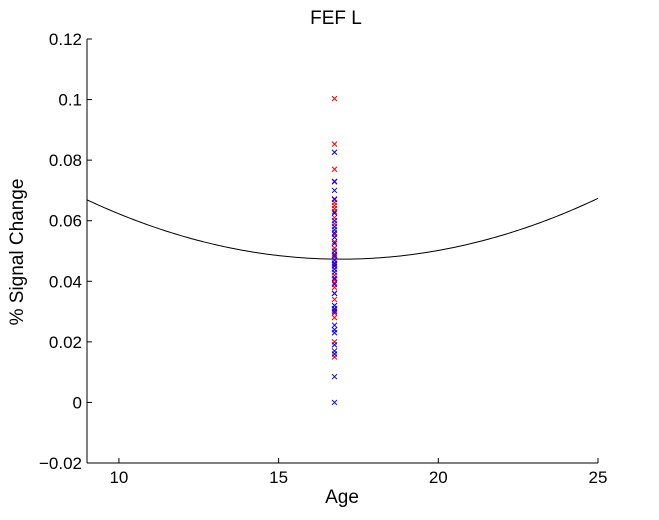 The image size is (659, 520). Describe the element at coordinates (598, 477) in the screenshot. I see `x-tick-label: 25` at that location.